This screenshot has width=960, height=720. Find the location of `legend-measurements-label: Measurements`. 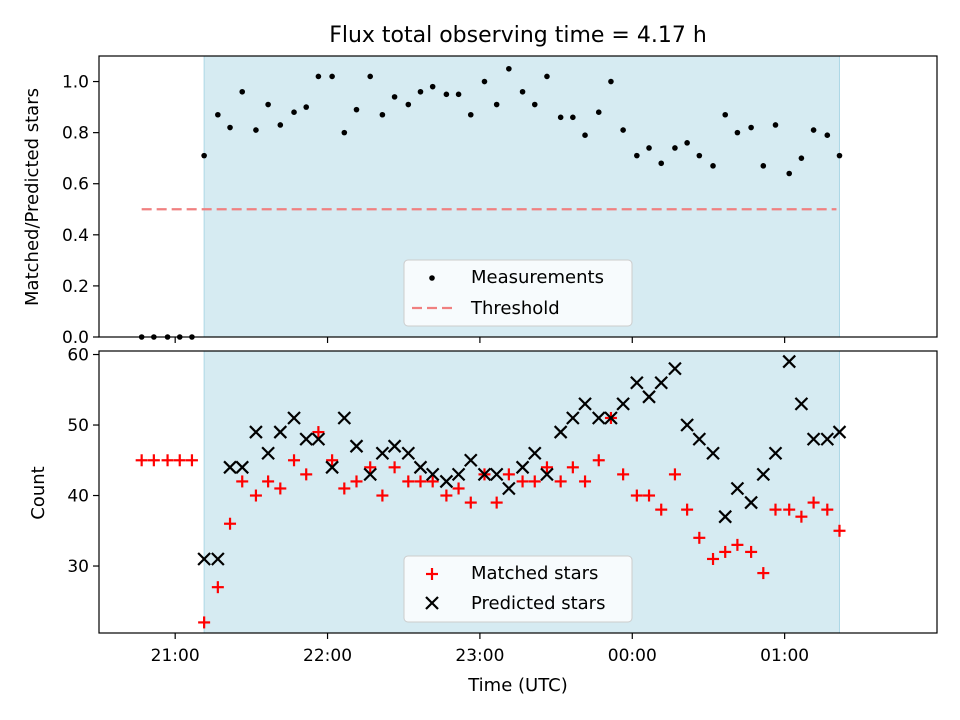

legend-measurements-label: Measurements is located at coordinates (537, 277).